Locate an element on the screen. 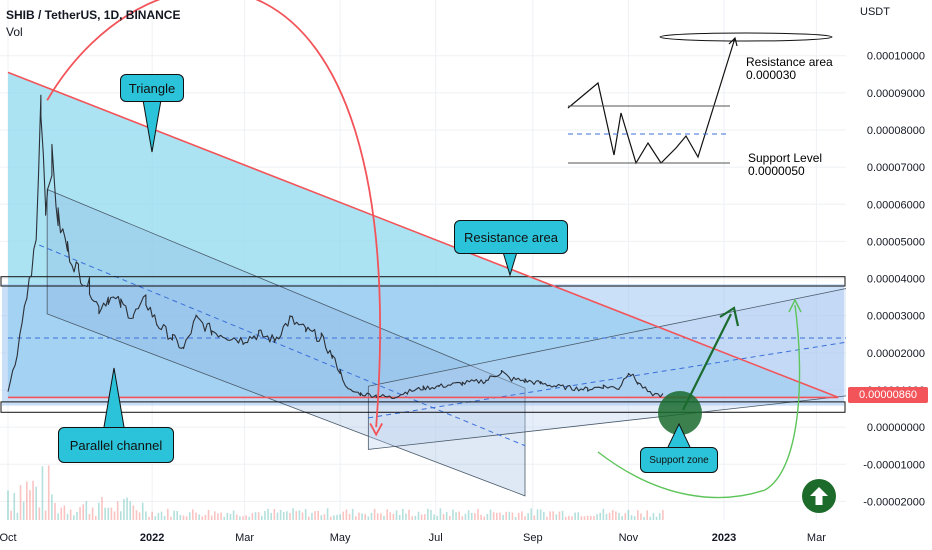 The height and width of the screenshot is (550, 932). green-curve-head is located at coordinates (795, 305).